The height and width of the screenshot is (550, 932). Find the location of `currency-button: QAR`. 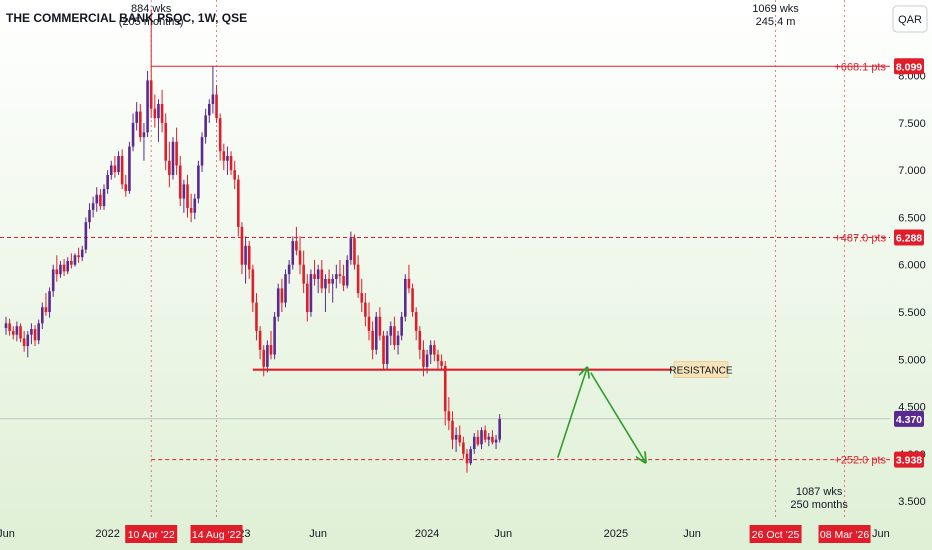

currency-button: QAR is located at coordinates (910, 19).